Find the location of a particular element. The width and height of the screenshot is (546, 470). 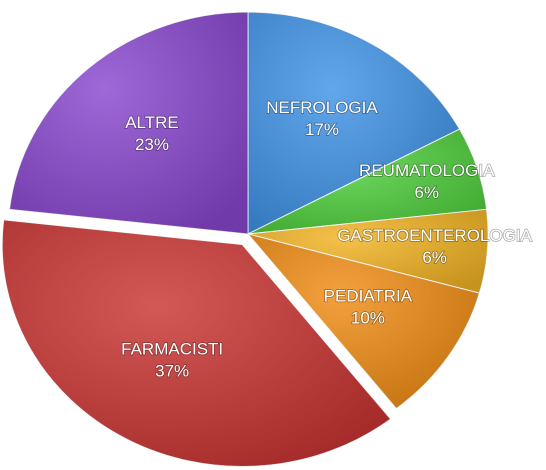

slice-label: ALTRE is located at coordinates (152, 122).